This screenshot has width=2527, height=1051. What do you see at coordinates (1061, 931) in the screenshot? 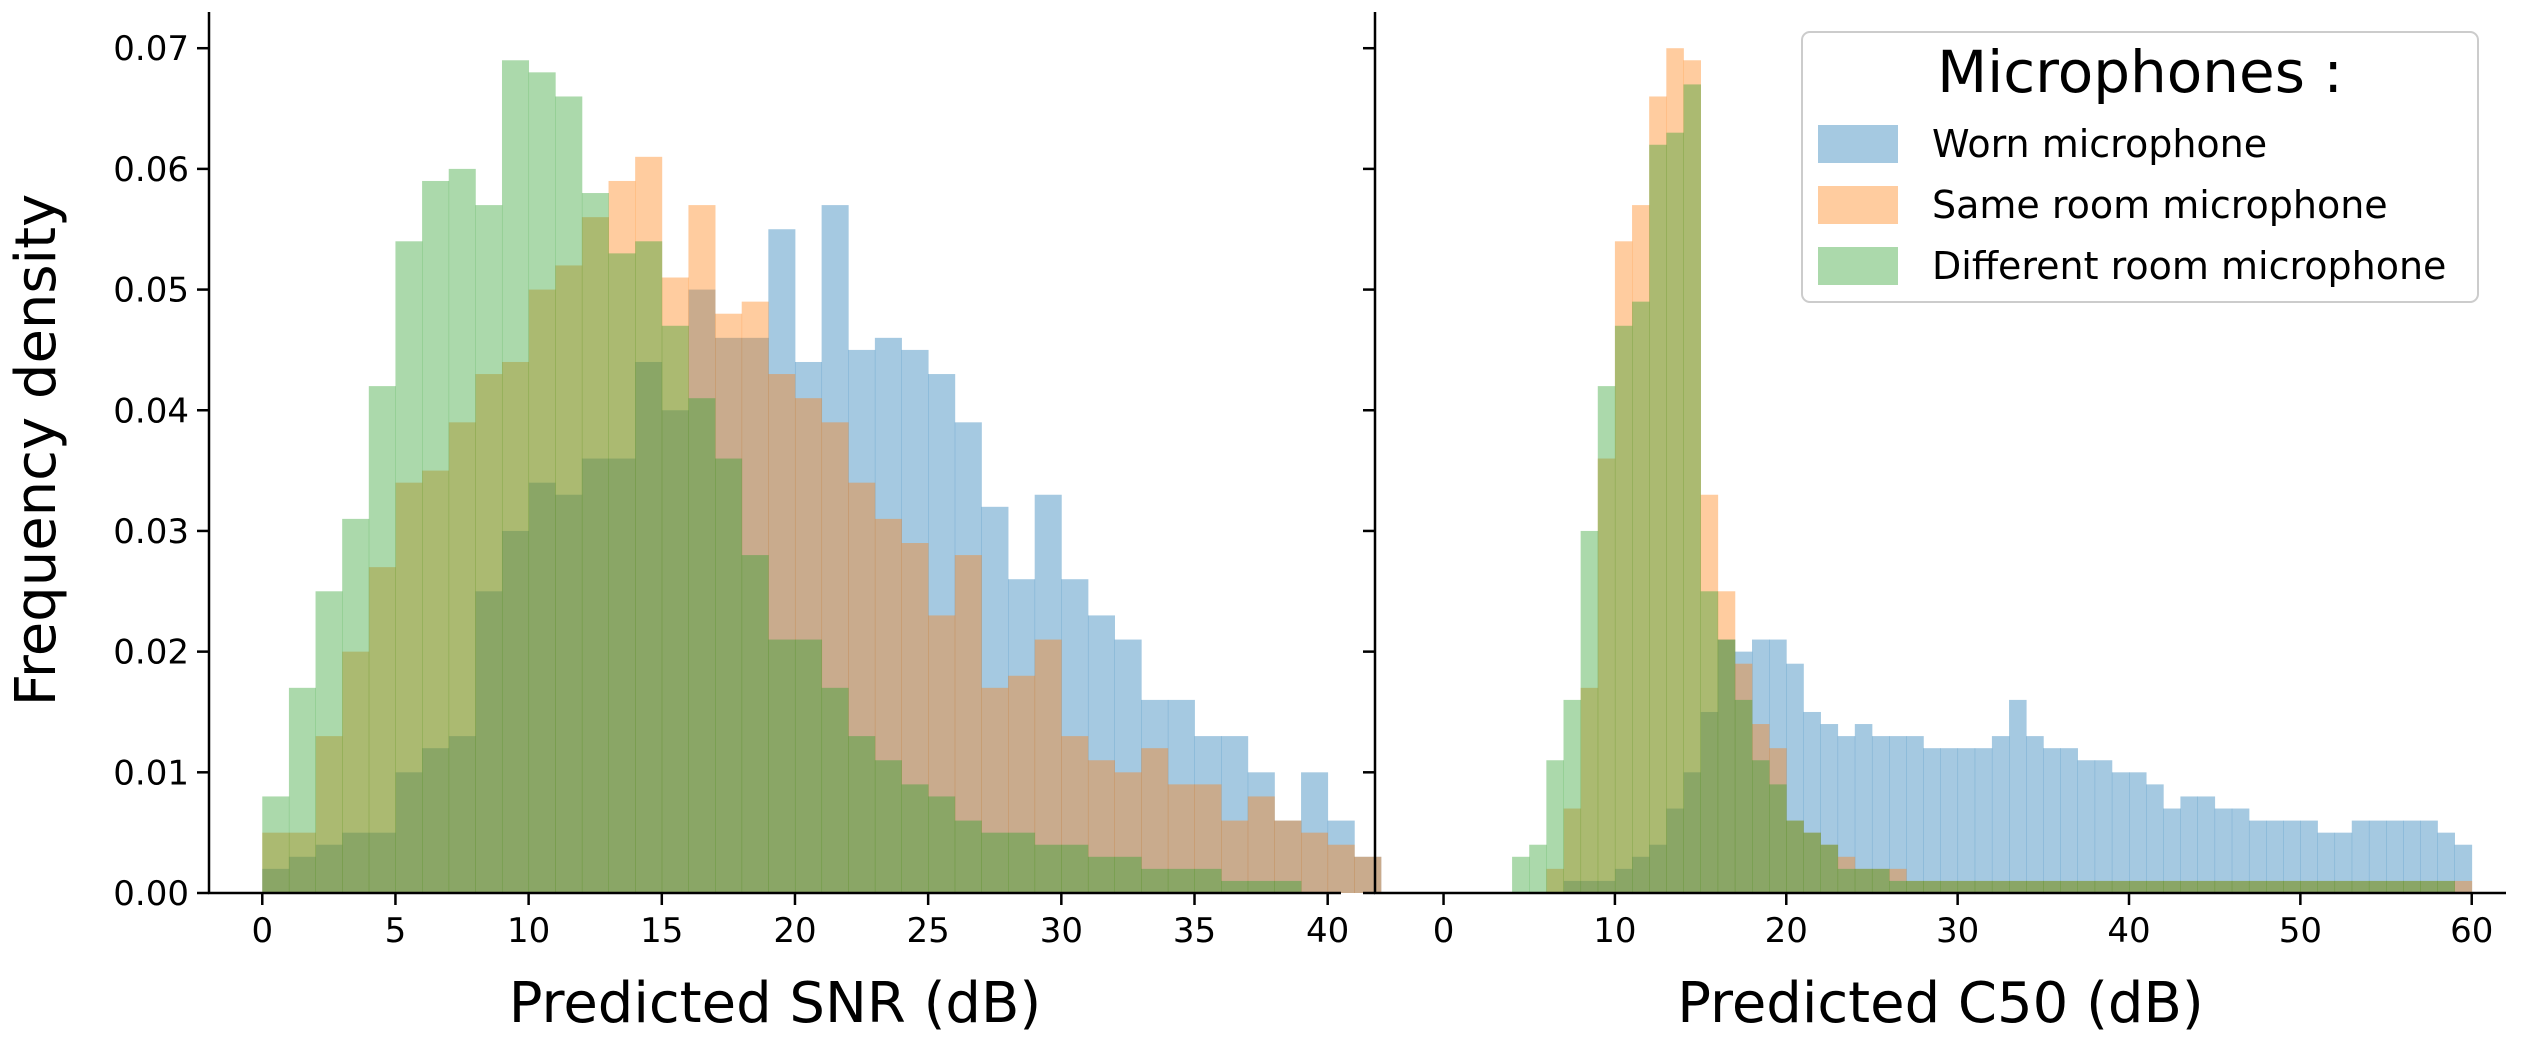
I see `snr-x-tick-label: 30` at bounding box center [1061, 931].